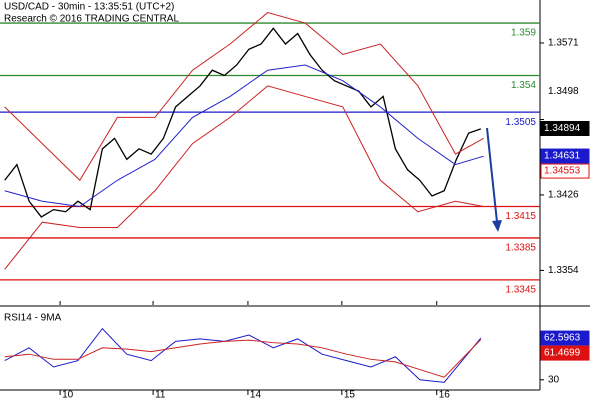 The height and width of the screenshot is (400, 590). I want to click on x-tick-label: 10, so click(68, 395).